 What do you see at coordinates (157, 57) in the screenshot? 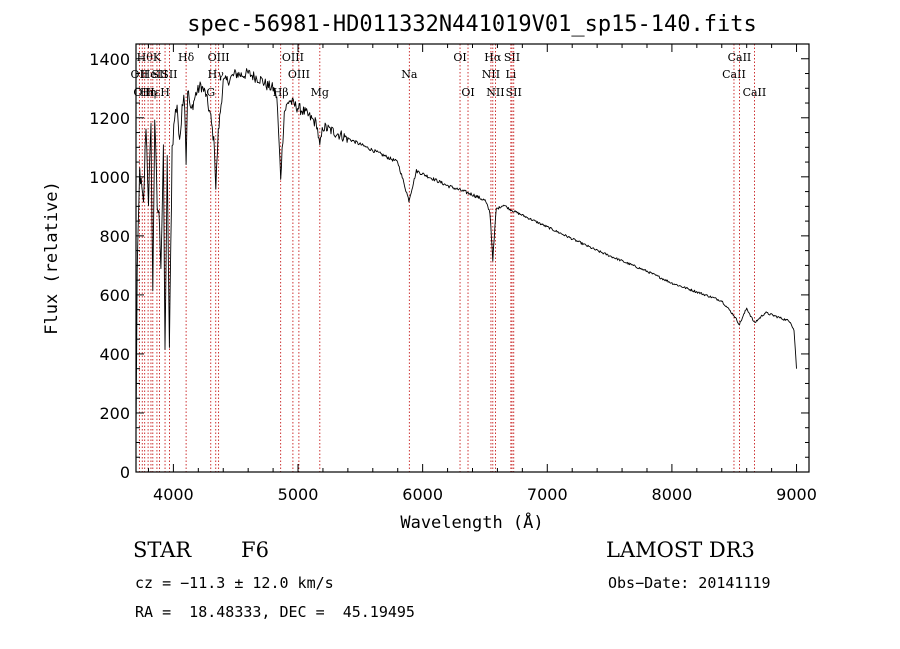
I see `line-label-6: K` at bounding box center [157, 57].